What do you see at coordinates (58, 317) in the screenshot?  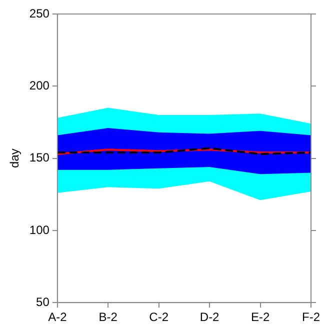 I see `x-tick-label: A-2` at bounding box center [58, 317].